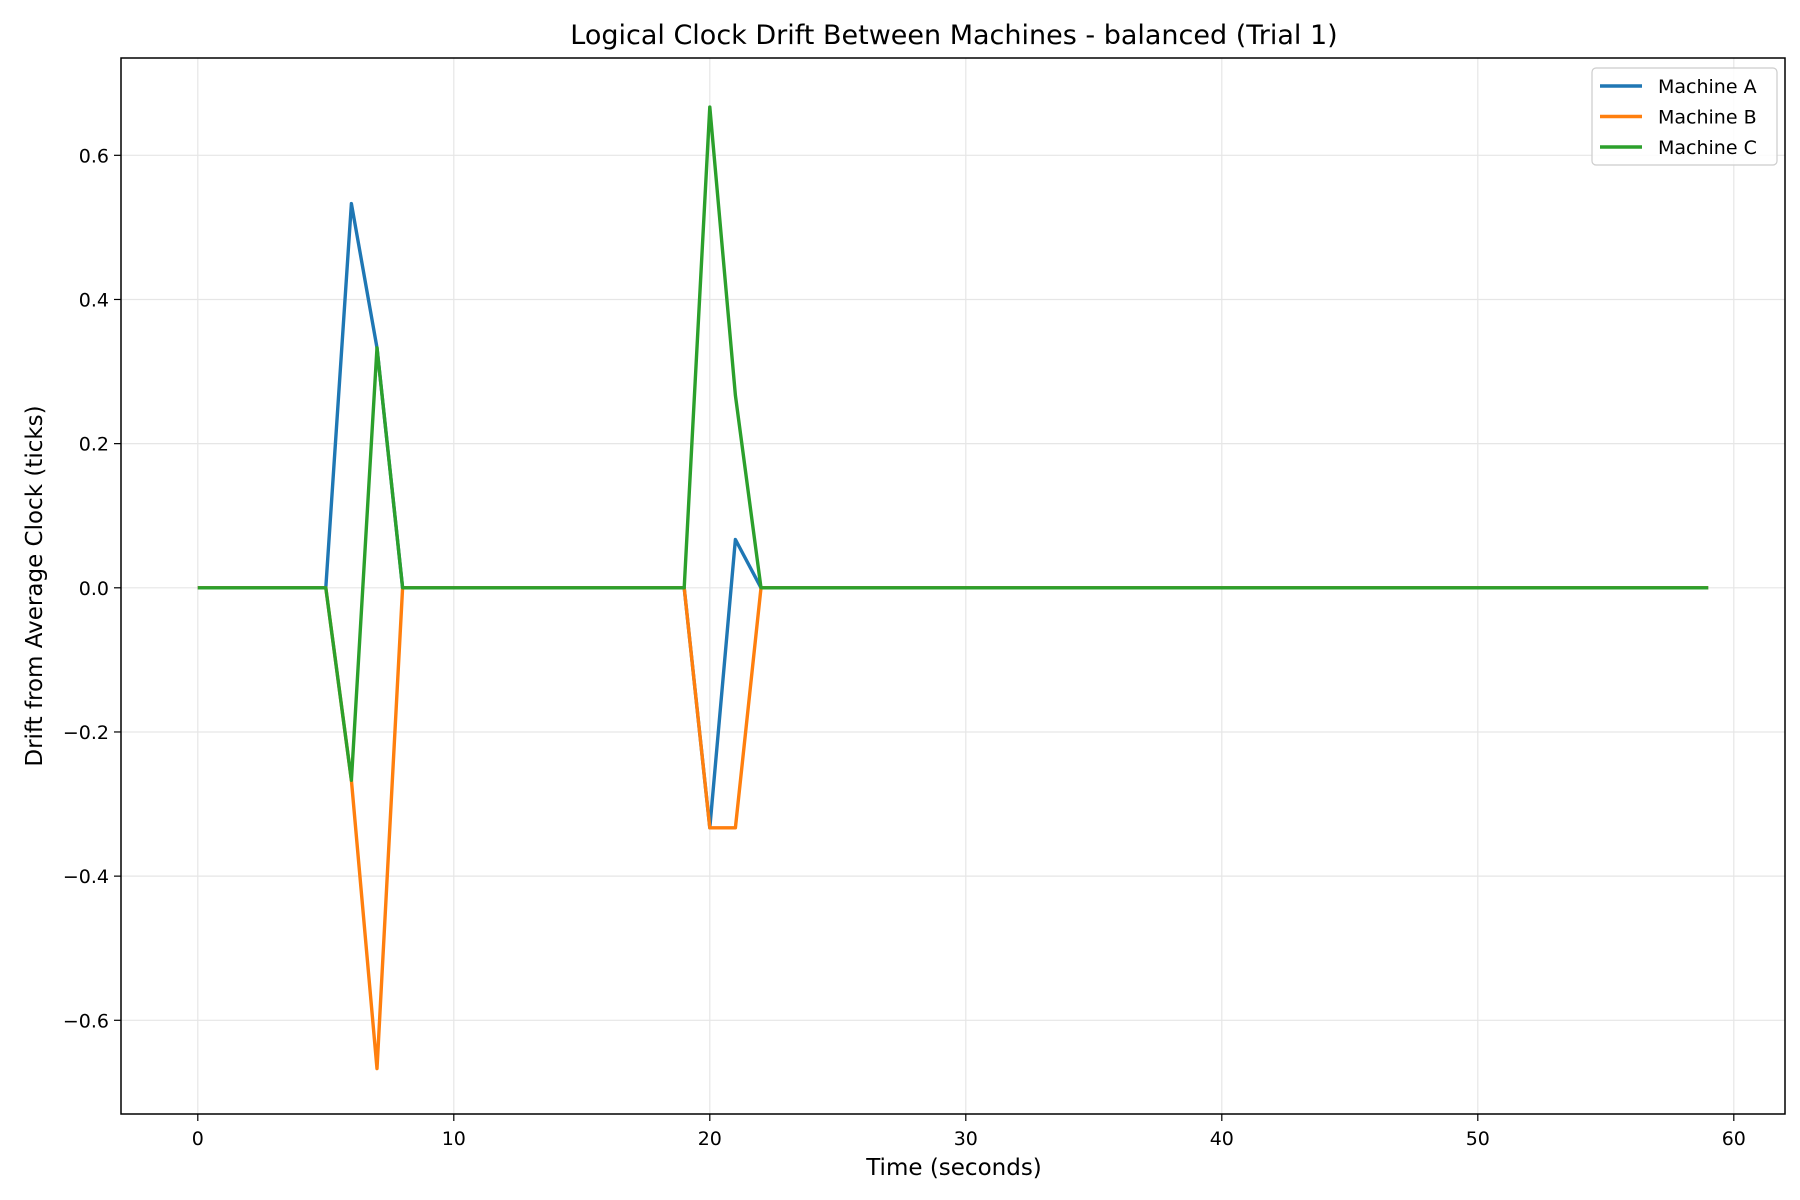 The image size is (1800, 1200). Describe the element at coordinates (1222, 1139) in the screenshot. I see `x-tick-label: 40` at that location.